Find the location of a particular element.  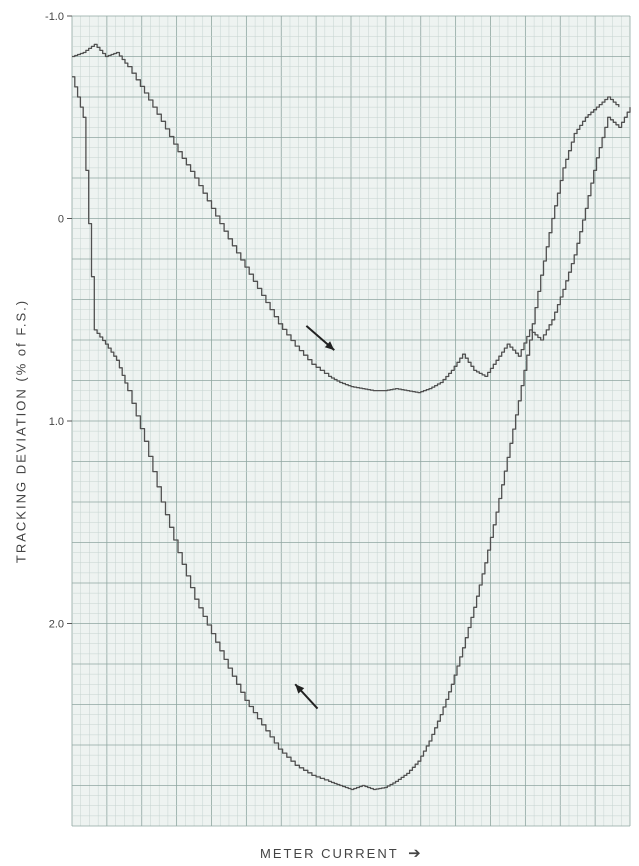

x-axis-label: METER CURRENT is located at coordinates (329, 853).